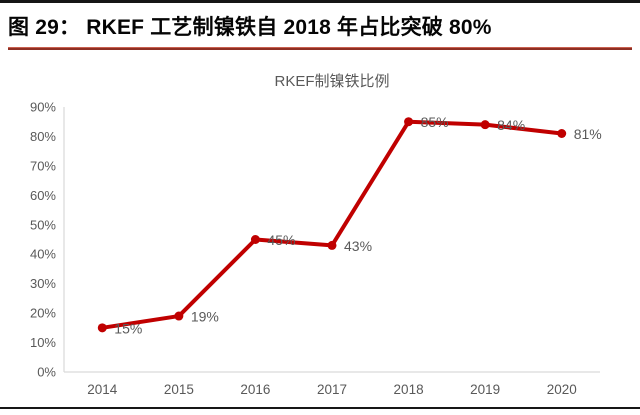 Image resolution: width=640 pixels, height=415 pixels. Describe the element at coordinates (511, 125) in the screenshot. I see `data-label: 84%` at that location.